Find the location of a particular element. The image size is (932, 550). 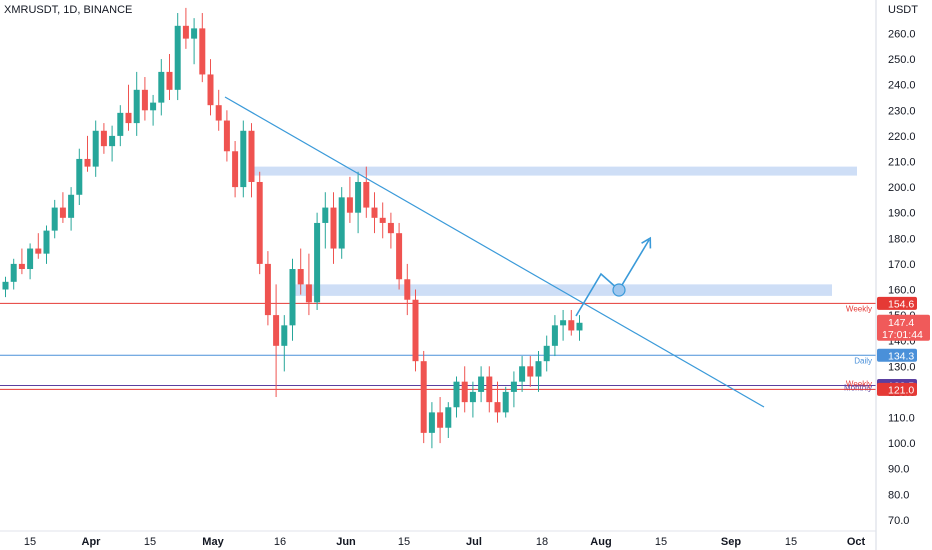

price-tick-label: 90.0 is located at coordinates (898, 470).